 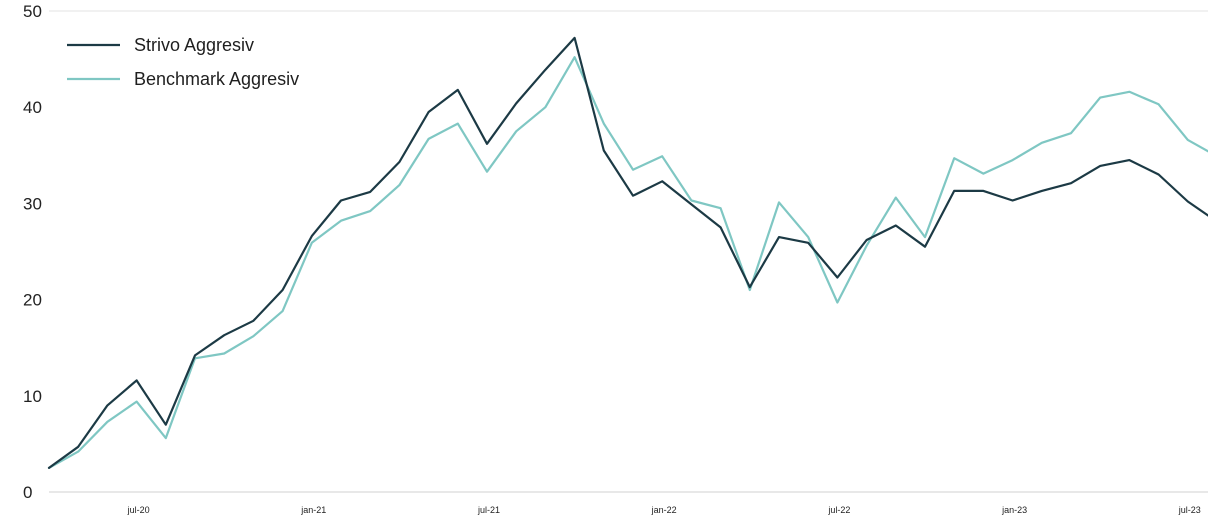 I want to click on x-tick-label: jul-22, so click(x=838, y=510).